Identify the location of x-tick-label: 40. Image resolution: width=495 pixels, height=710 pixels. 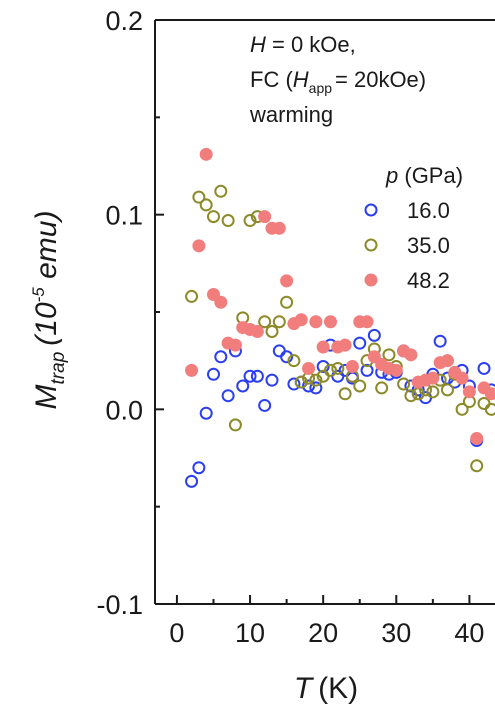
(469, 633).